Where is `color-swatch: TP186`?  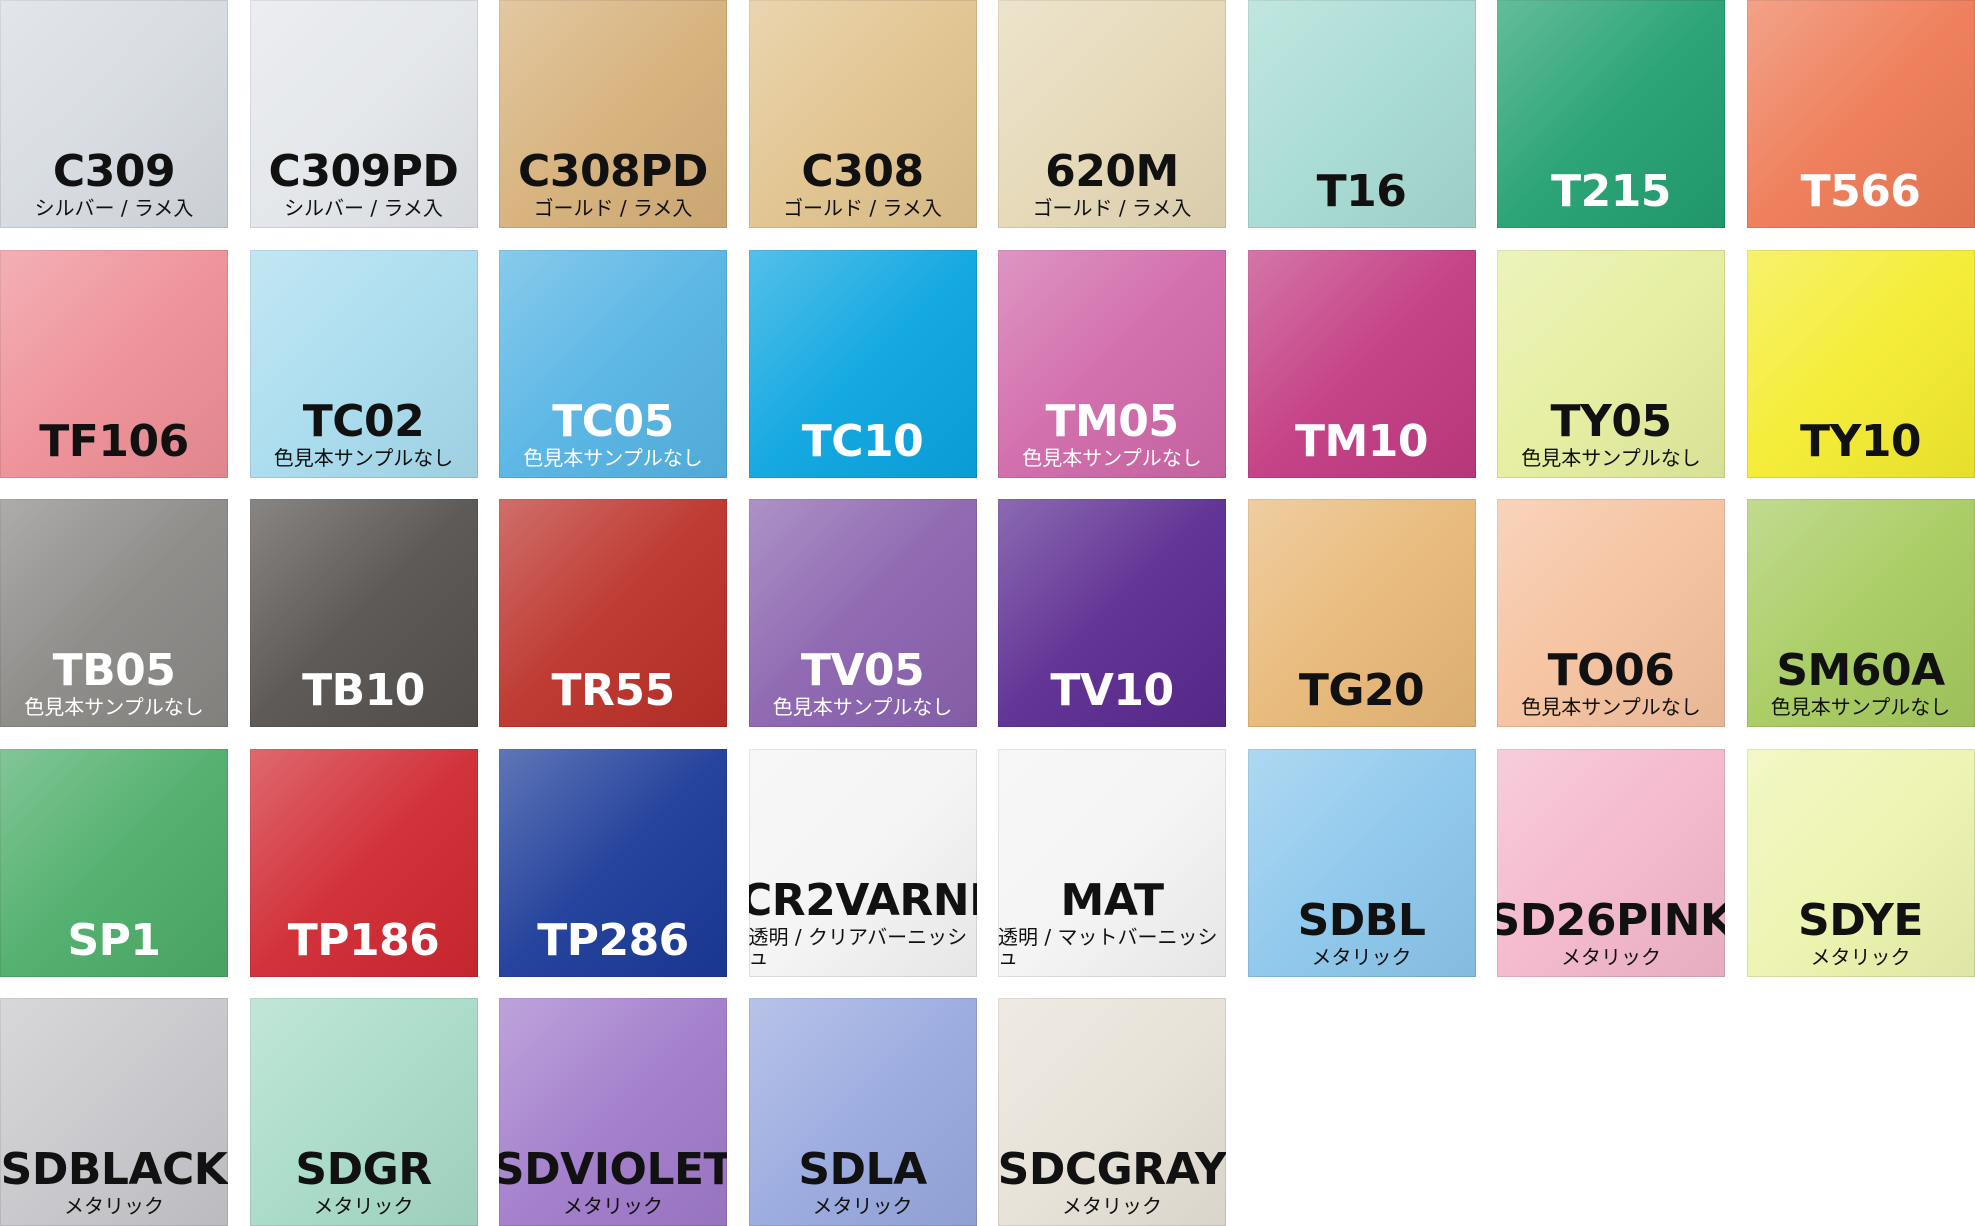
color-swatch: TP186 is located at coordinates (363, 862).